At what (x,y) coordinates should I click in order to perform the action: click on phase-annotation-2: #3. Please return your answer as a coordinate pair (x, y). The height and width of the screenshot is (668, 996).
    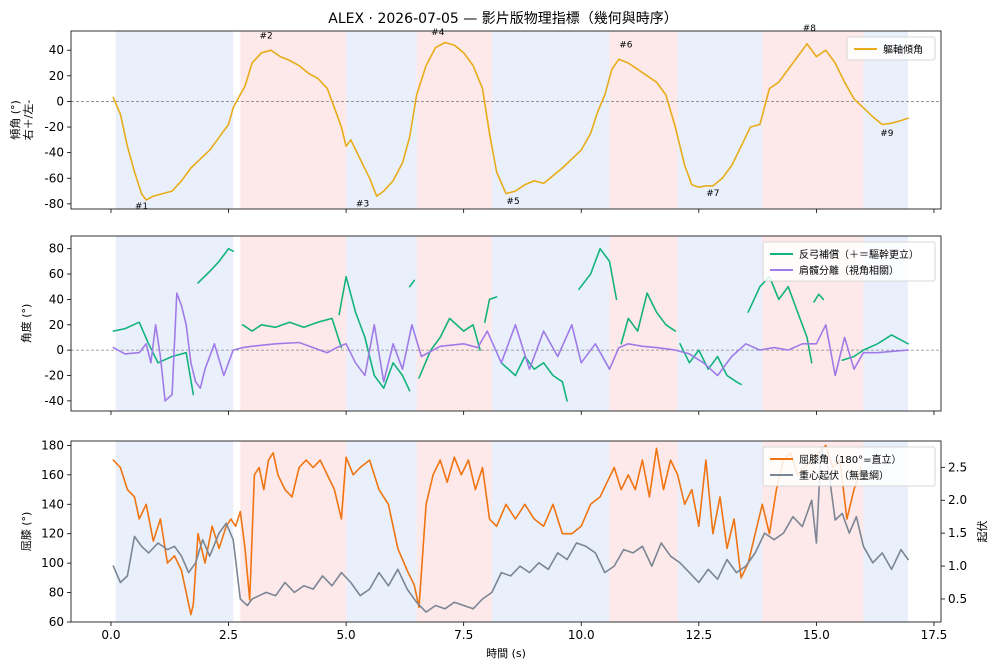
    Looking at the image, I should click on (362, 204).